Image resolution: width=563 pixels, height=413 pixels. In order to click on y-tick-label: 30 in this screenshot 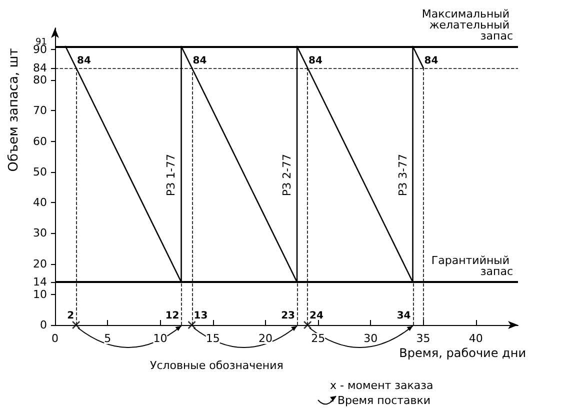, I will do `click(40, 233)`.